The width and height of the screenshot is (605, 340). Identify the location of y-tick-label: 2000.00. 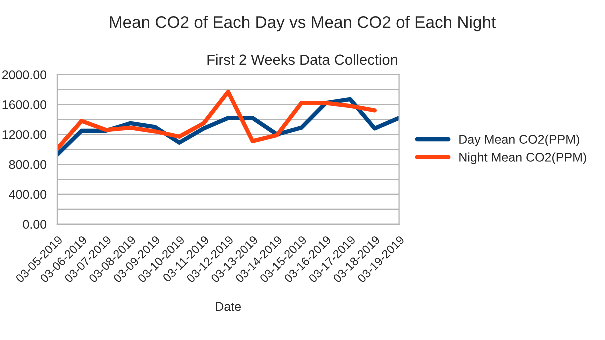
(24, 75).